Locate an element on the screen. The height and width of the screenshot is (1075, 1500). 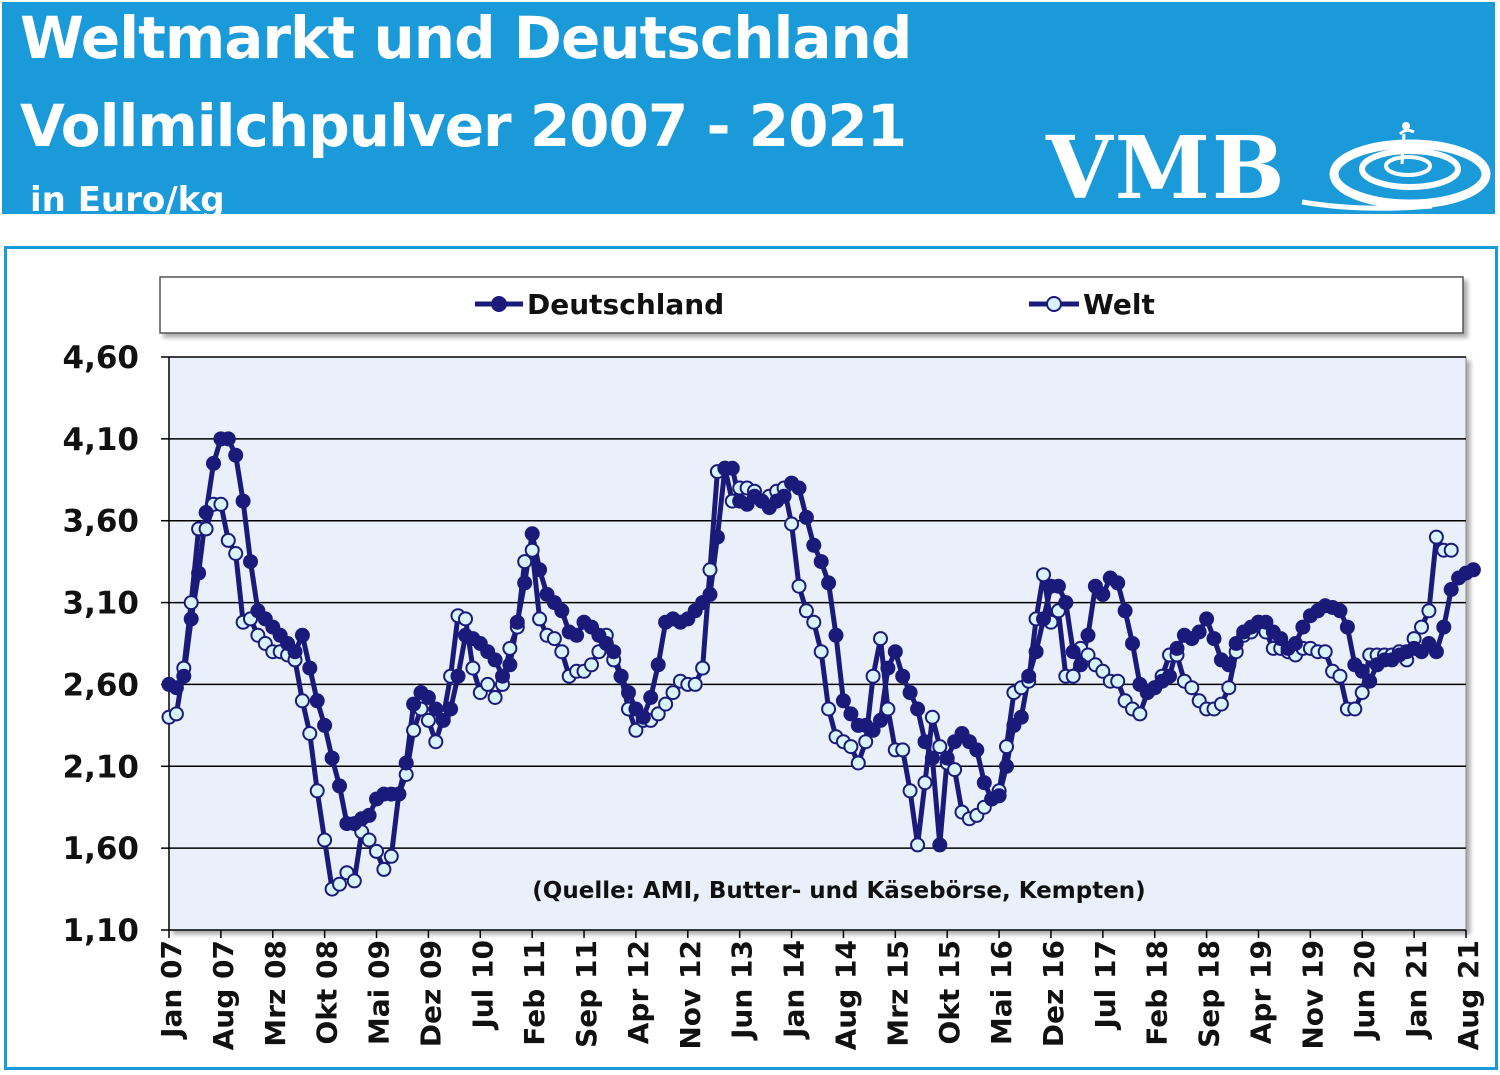
legend-item-welt: Welt is located at coordinates (1092, 304).